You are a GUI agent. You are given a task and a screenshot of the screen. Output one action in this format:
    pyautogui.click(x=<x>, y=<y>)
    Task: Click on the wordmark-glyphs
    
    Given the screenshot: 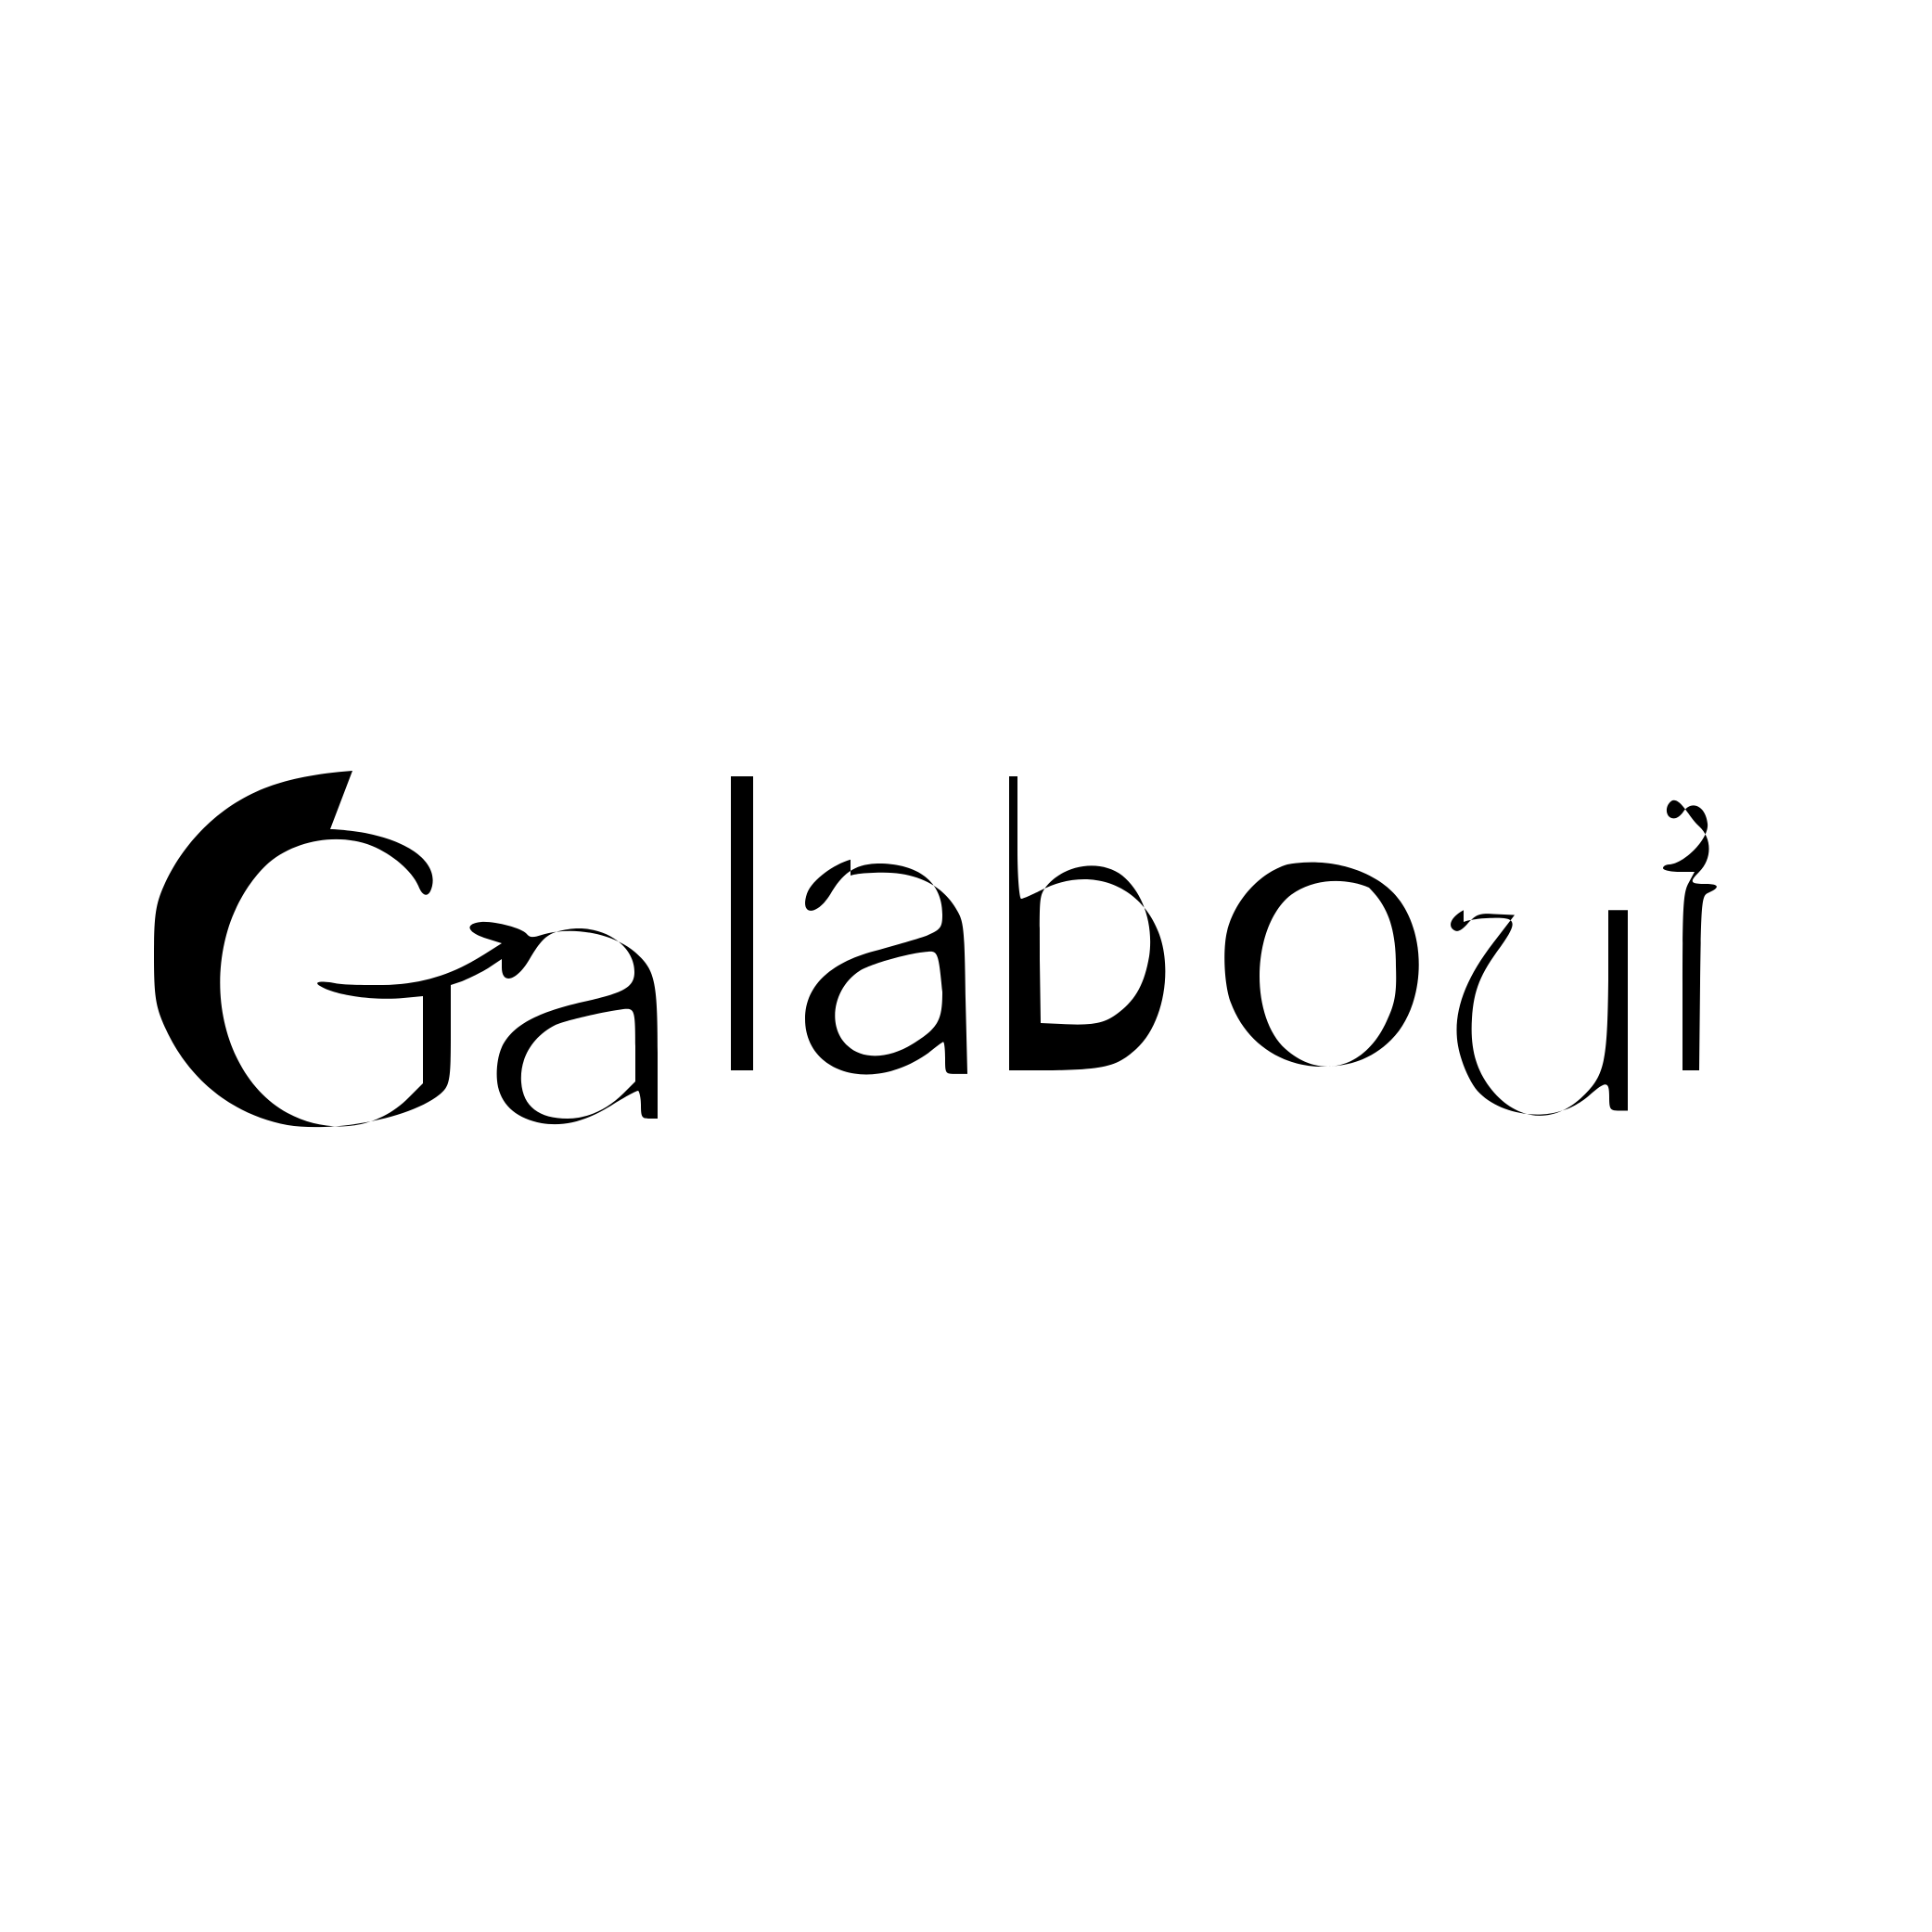 What is the action you would take?
    pyautogui.click(x=935, y=949)
    